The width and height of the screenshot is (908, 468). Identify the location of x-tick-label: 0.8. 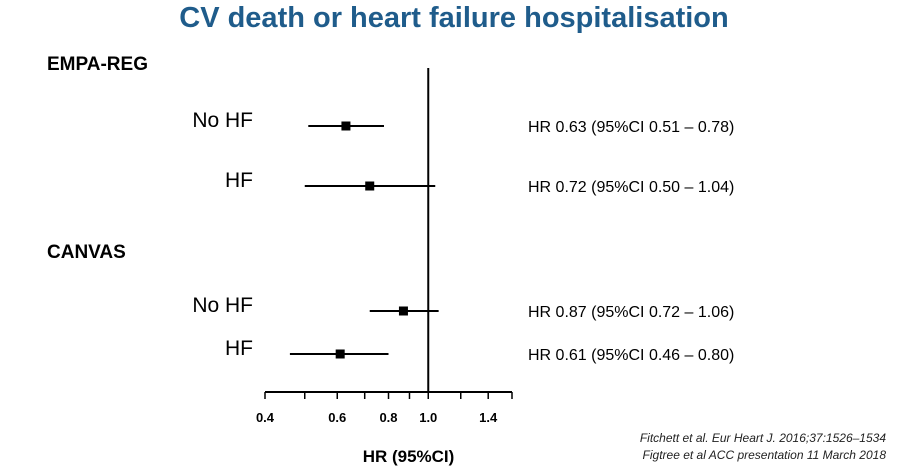
(388, 417).